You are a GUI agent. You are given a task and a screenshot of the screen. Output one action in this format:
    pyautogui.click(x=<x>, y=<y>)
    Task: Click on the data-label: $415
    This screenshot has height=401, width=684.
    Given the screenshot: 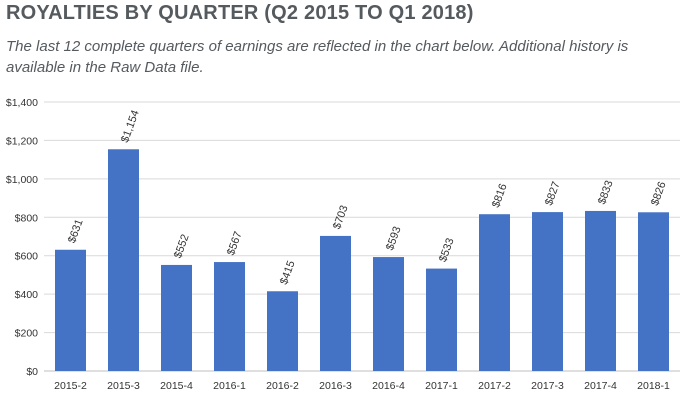 What is the action you would take?
    pyautogui.click(x=288, y=272)
    